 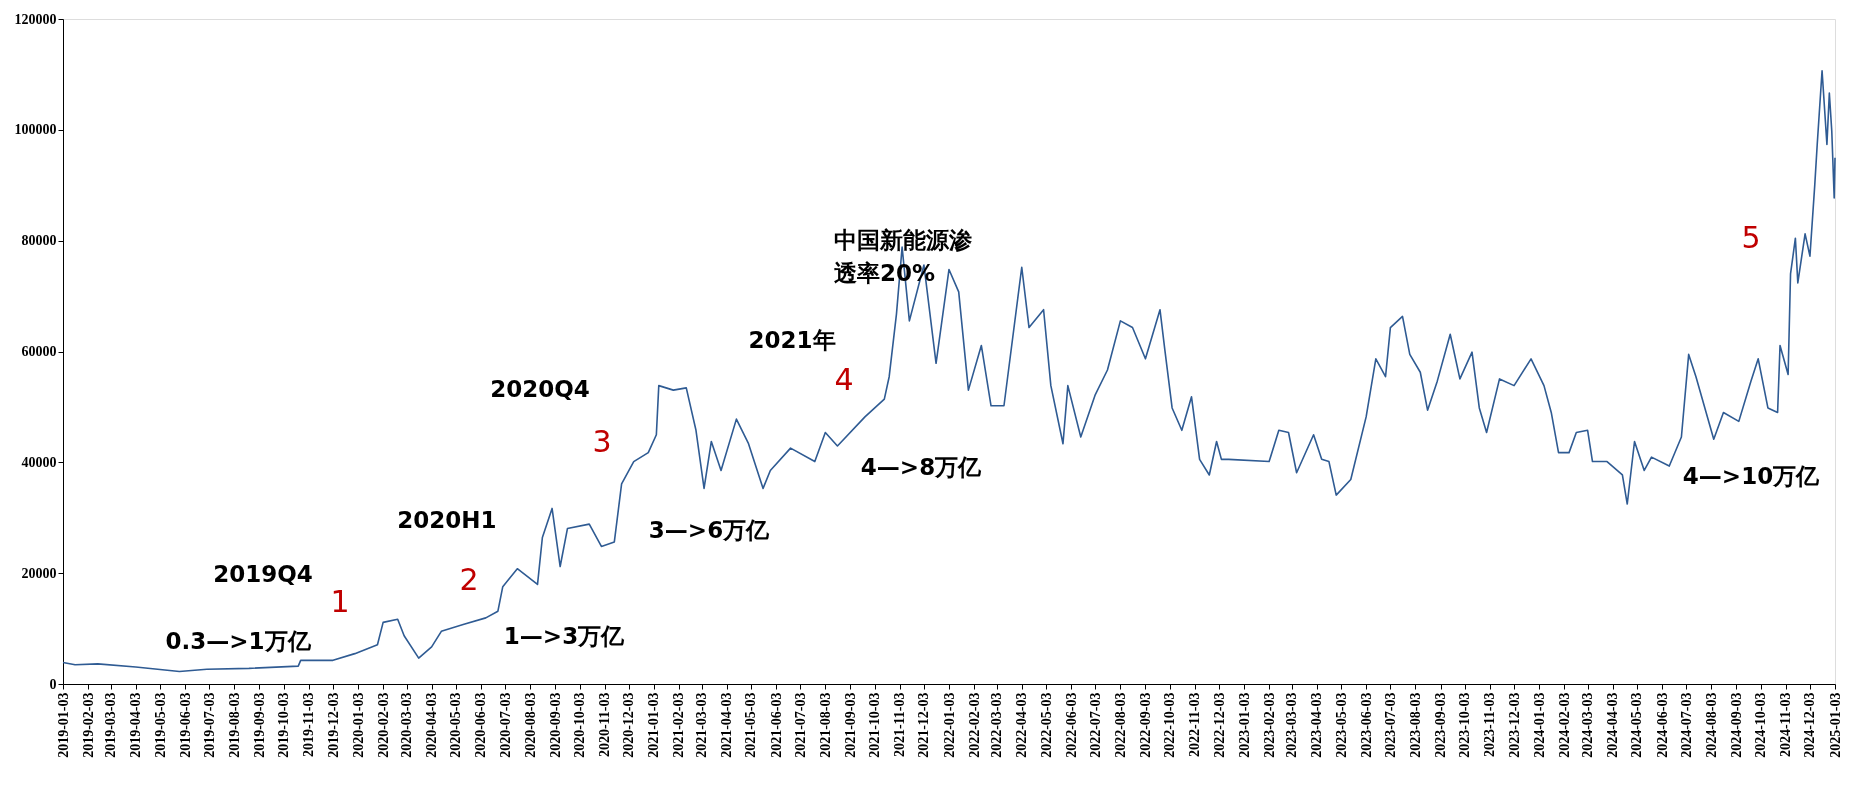 I want to click on x-tick-label: 2024-05-03, so click(x=1637, y=725).